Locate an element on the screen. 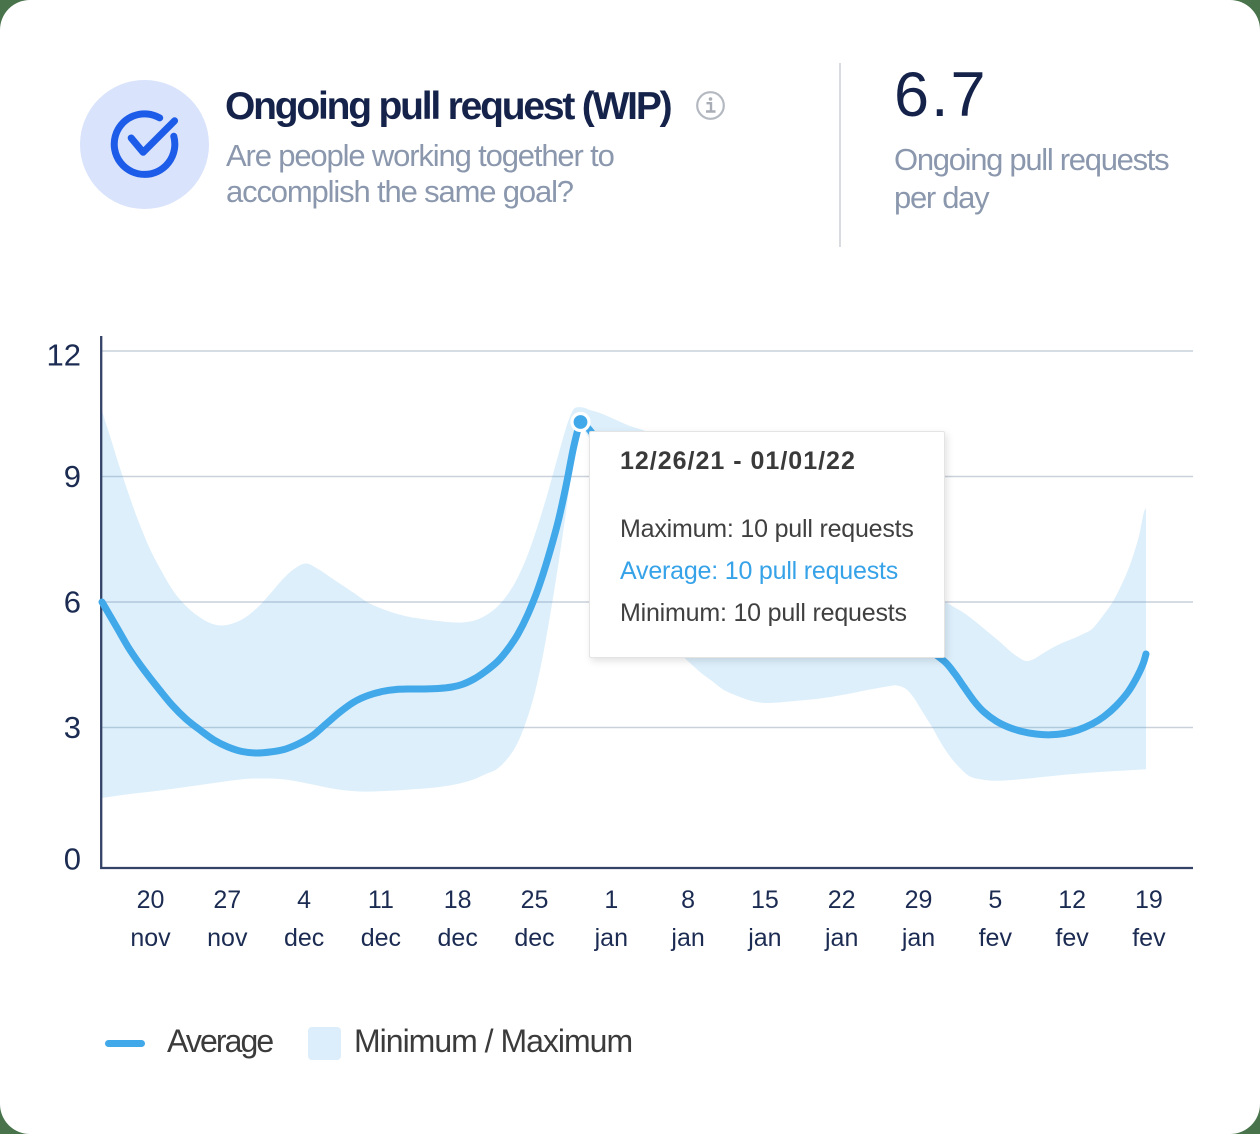  svg-text: 9 is located at coordinates (72, 476).